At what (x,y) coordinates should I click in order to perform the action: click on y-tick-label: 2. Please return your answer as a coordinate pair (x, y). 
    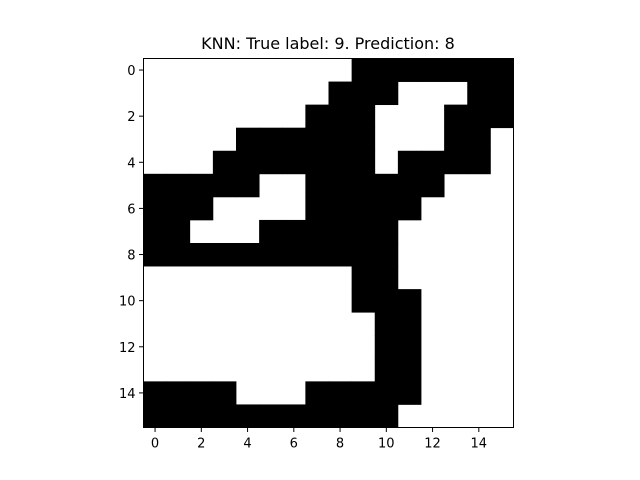
    Looking at the image, I should click on (131, 117).